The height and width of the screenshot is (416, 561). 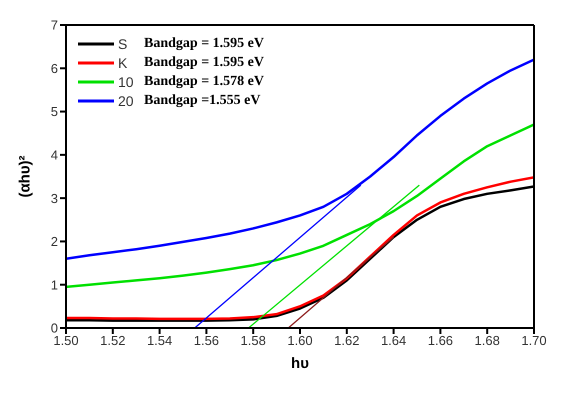 What do you see at coordinates (123, 62) in the screenshot?
I see `legend-label: K` at bounding box center [123, 62].